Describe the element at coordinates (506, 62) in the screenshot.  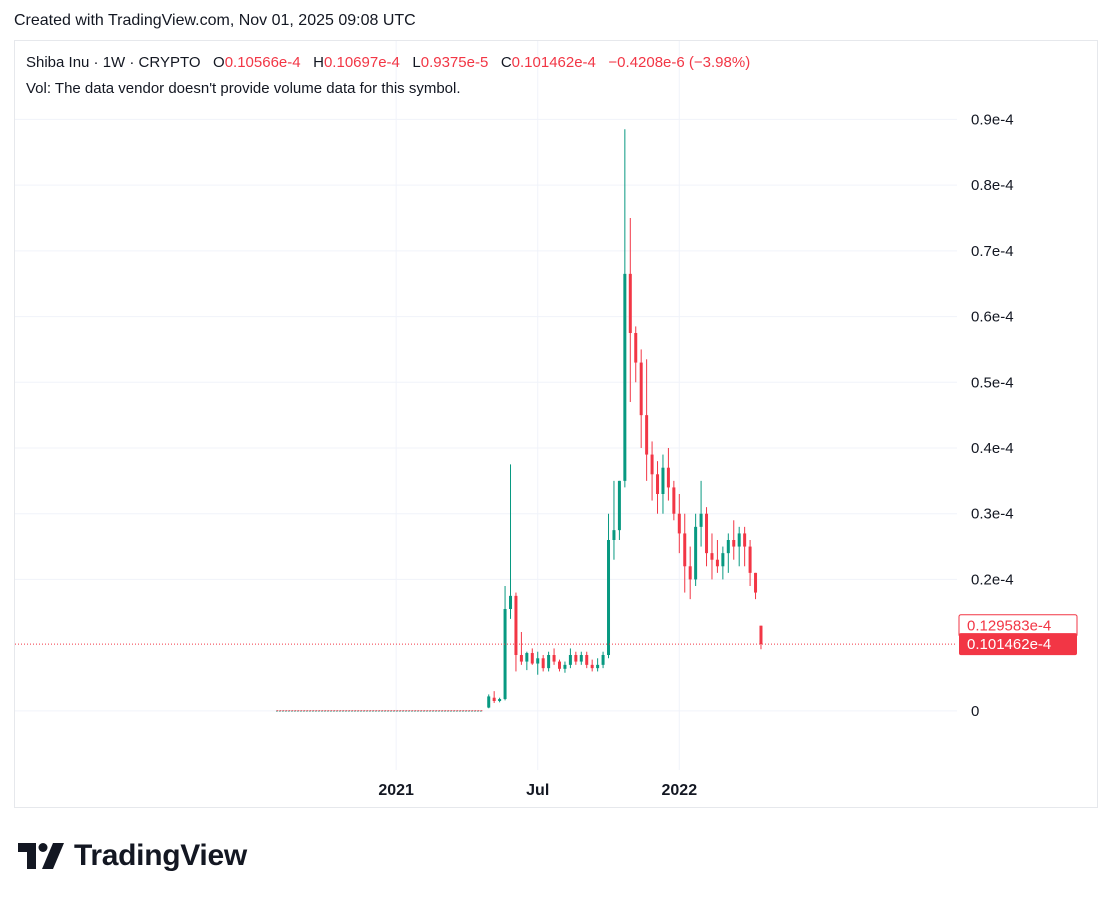
I see `legend-close-label: C` at that location.